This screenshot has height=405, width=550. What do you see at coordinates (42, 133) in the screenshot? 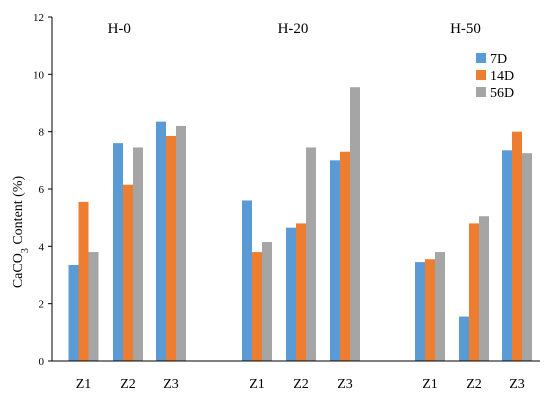
I see `y-tick-label: 8` at bounding box center [42, 133].